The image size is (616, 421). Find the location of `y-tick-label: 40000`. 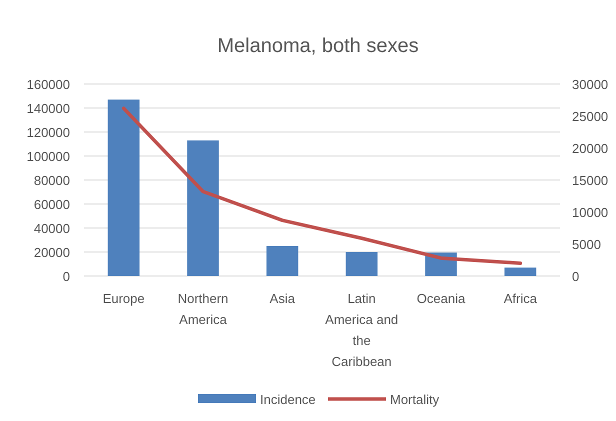

y-tick-label: 40000 is located at coordinates (52, 228).